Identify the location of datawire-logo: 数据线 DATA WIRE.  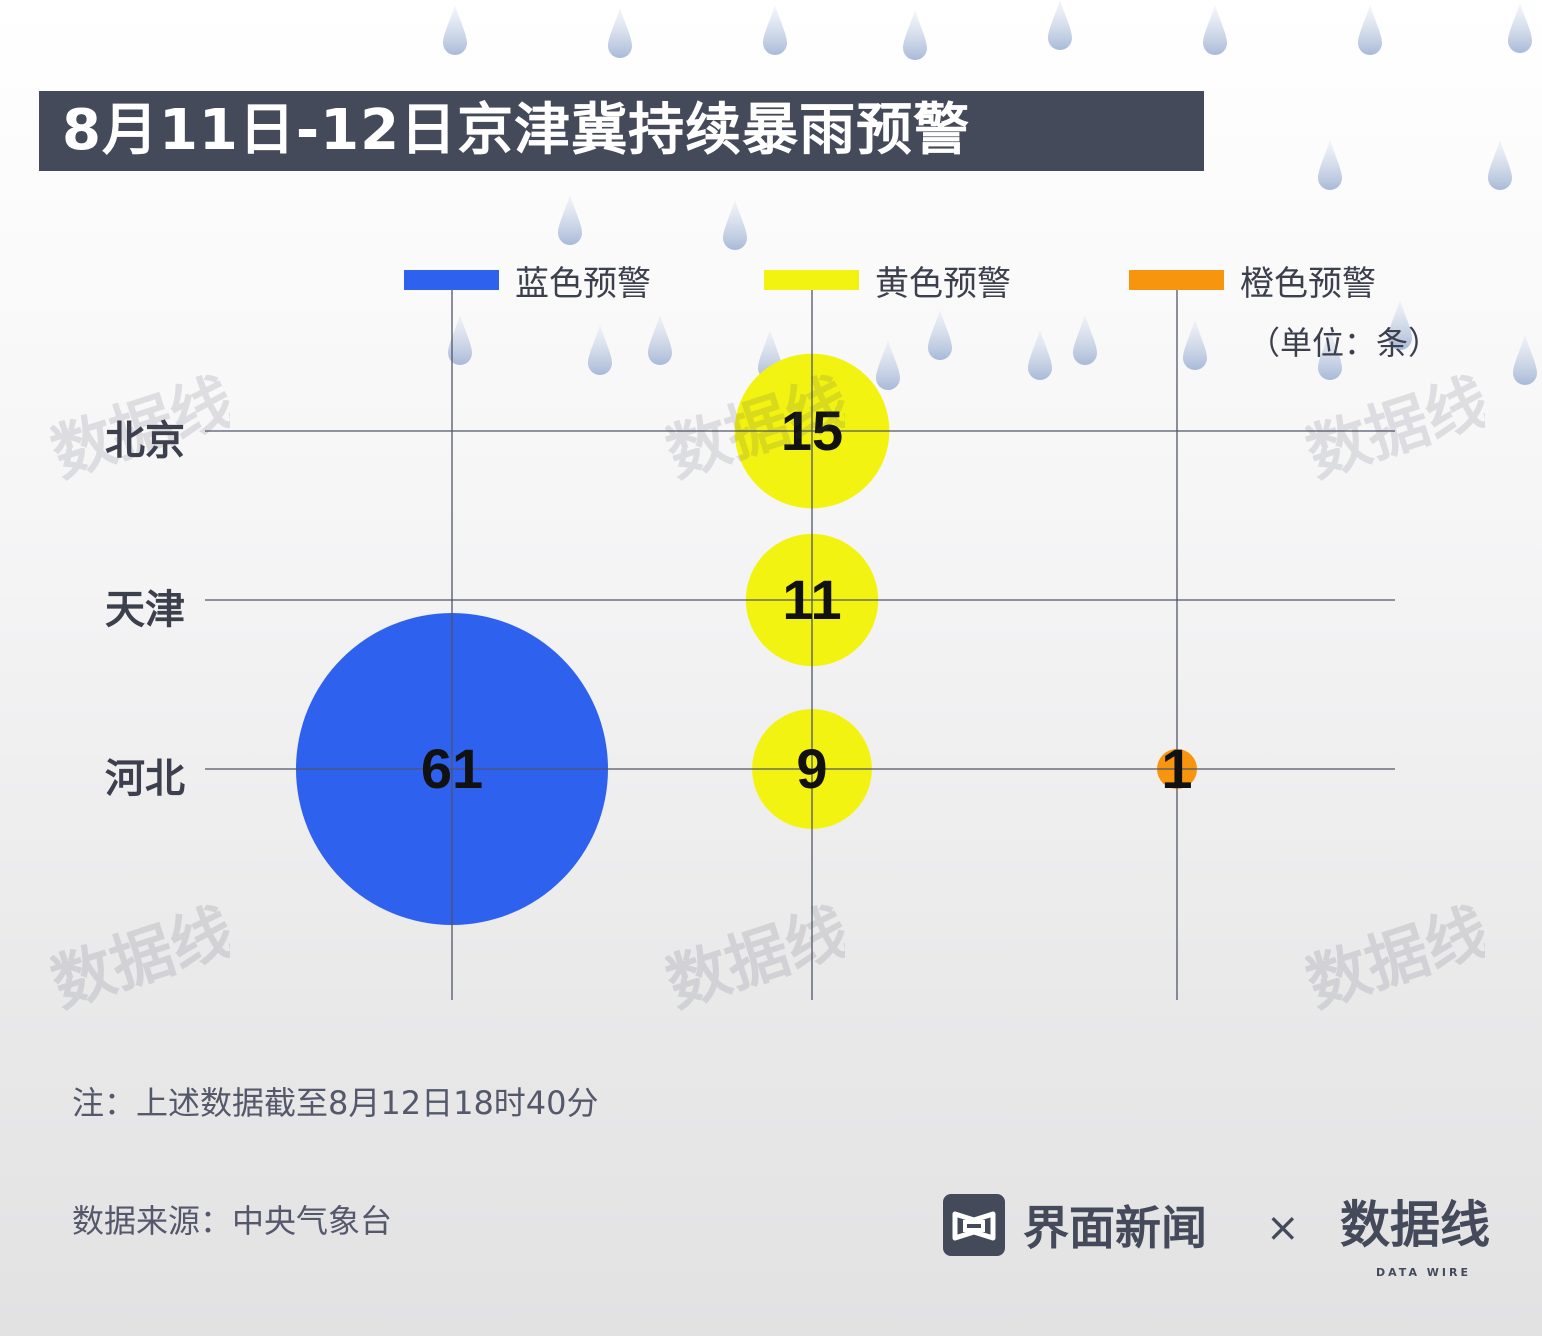
(1415, 1237).